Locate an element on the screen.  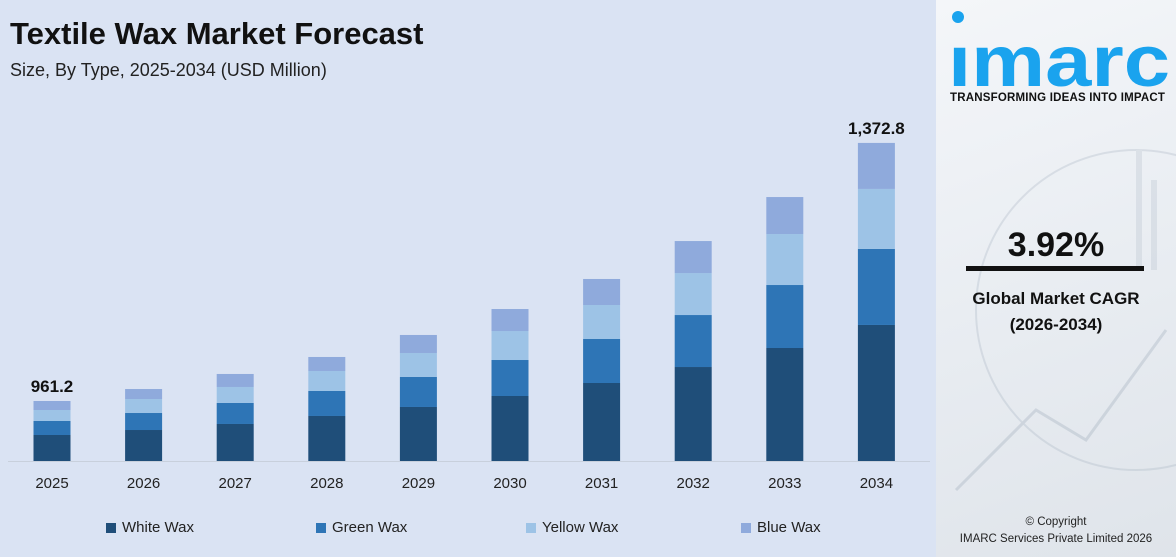
chart-title: Textile Wax Market Forecast is located at coordinates (217, 33).